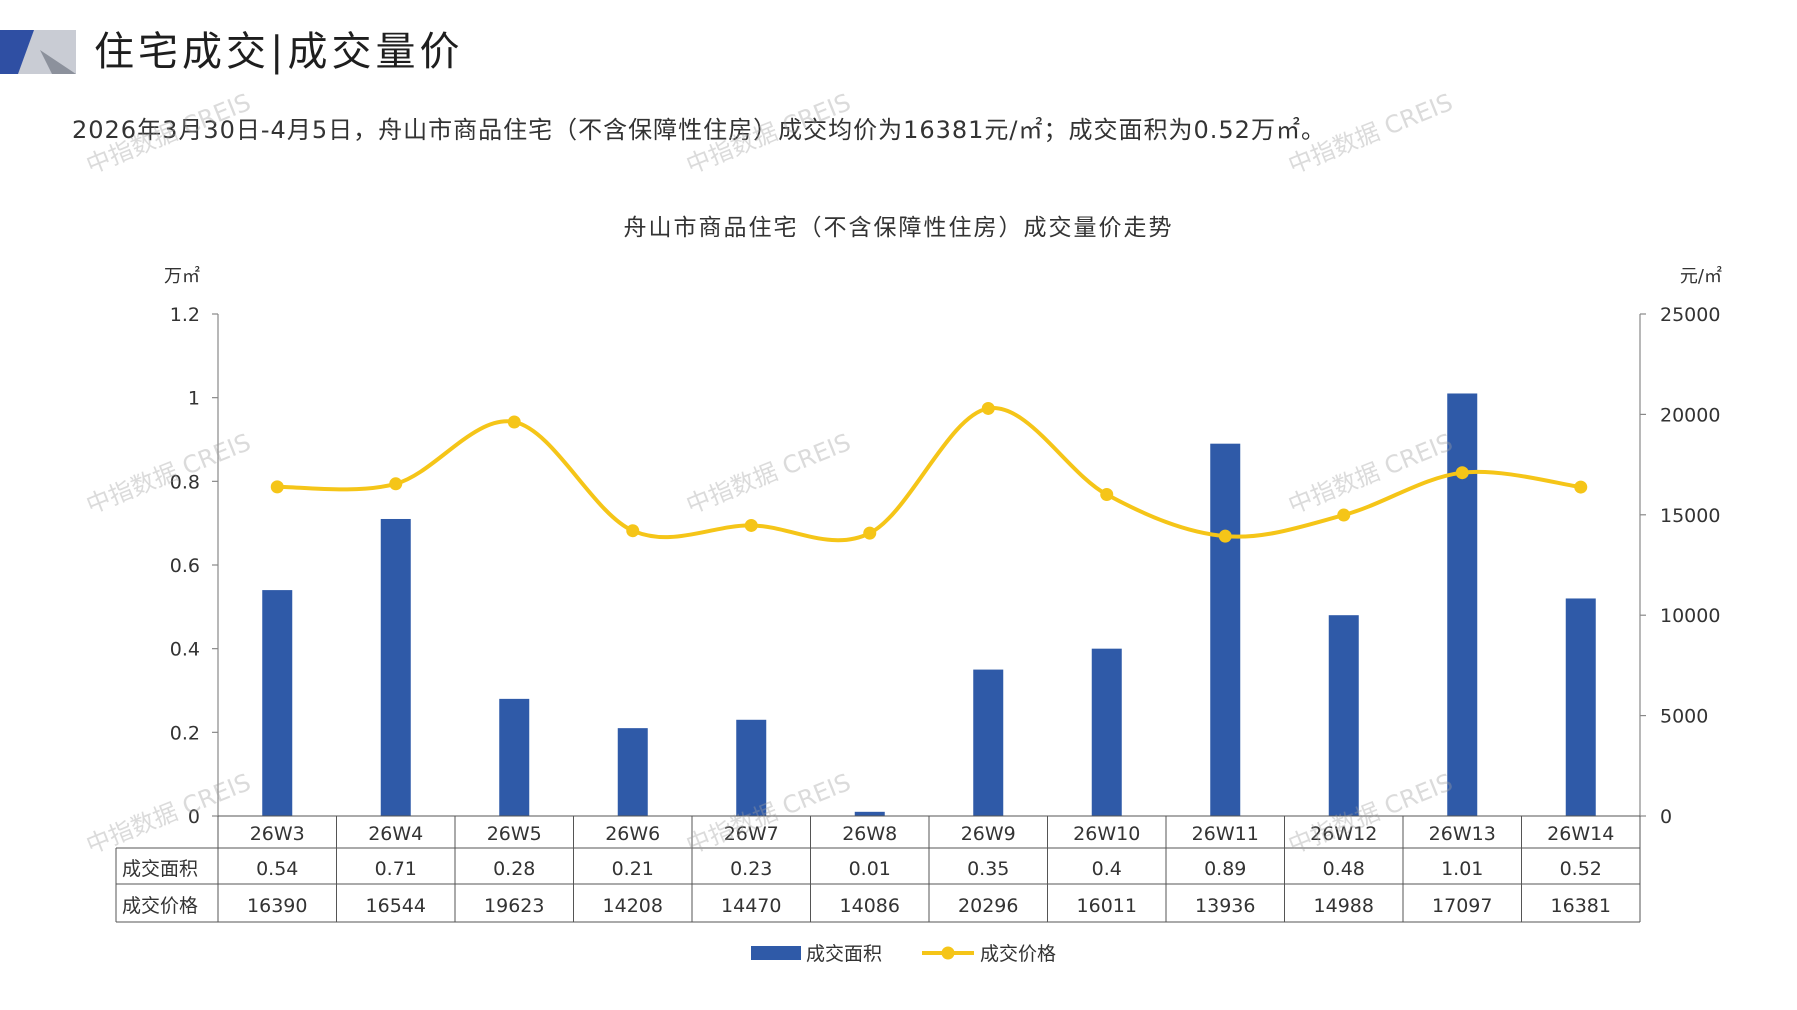 This screenshot has width=1797, height=1010. I want to click on y-left-tick-label: 0.6, so click(185, 566).